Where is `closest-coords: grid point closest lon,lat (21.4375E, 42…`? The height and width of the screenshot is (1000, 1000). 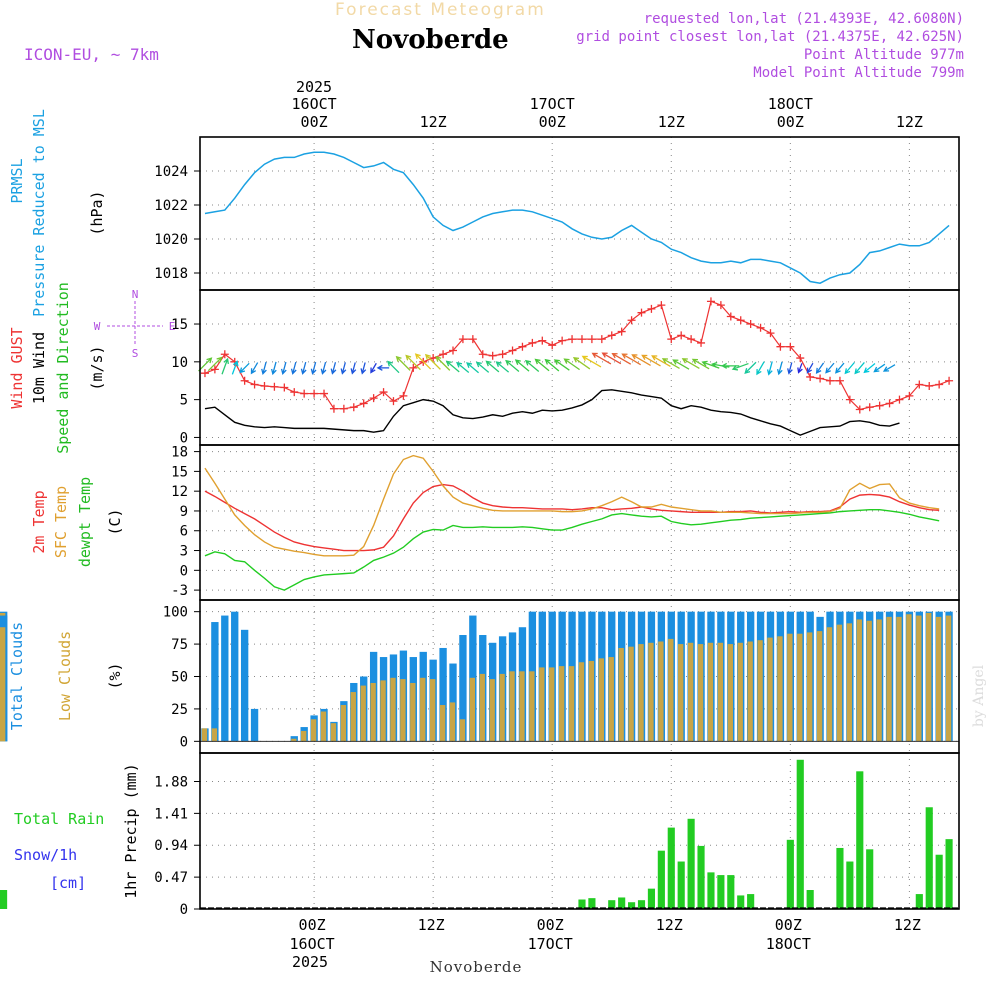
closest-coords: grid point closest lon,lat (21.4375E, 42… is located at coordinates (770, 37).